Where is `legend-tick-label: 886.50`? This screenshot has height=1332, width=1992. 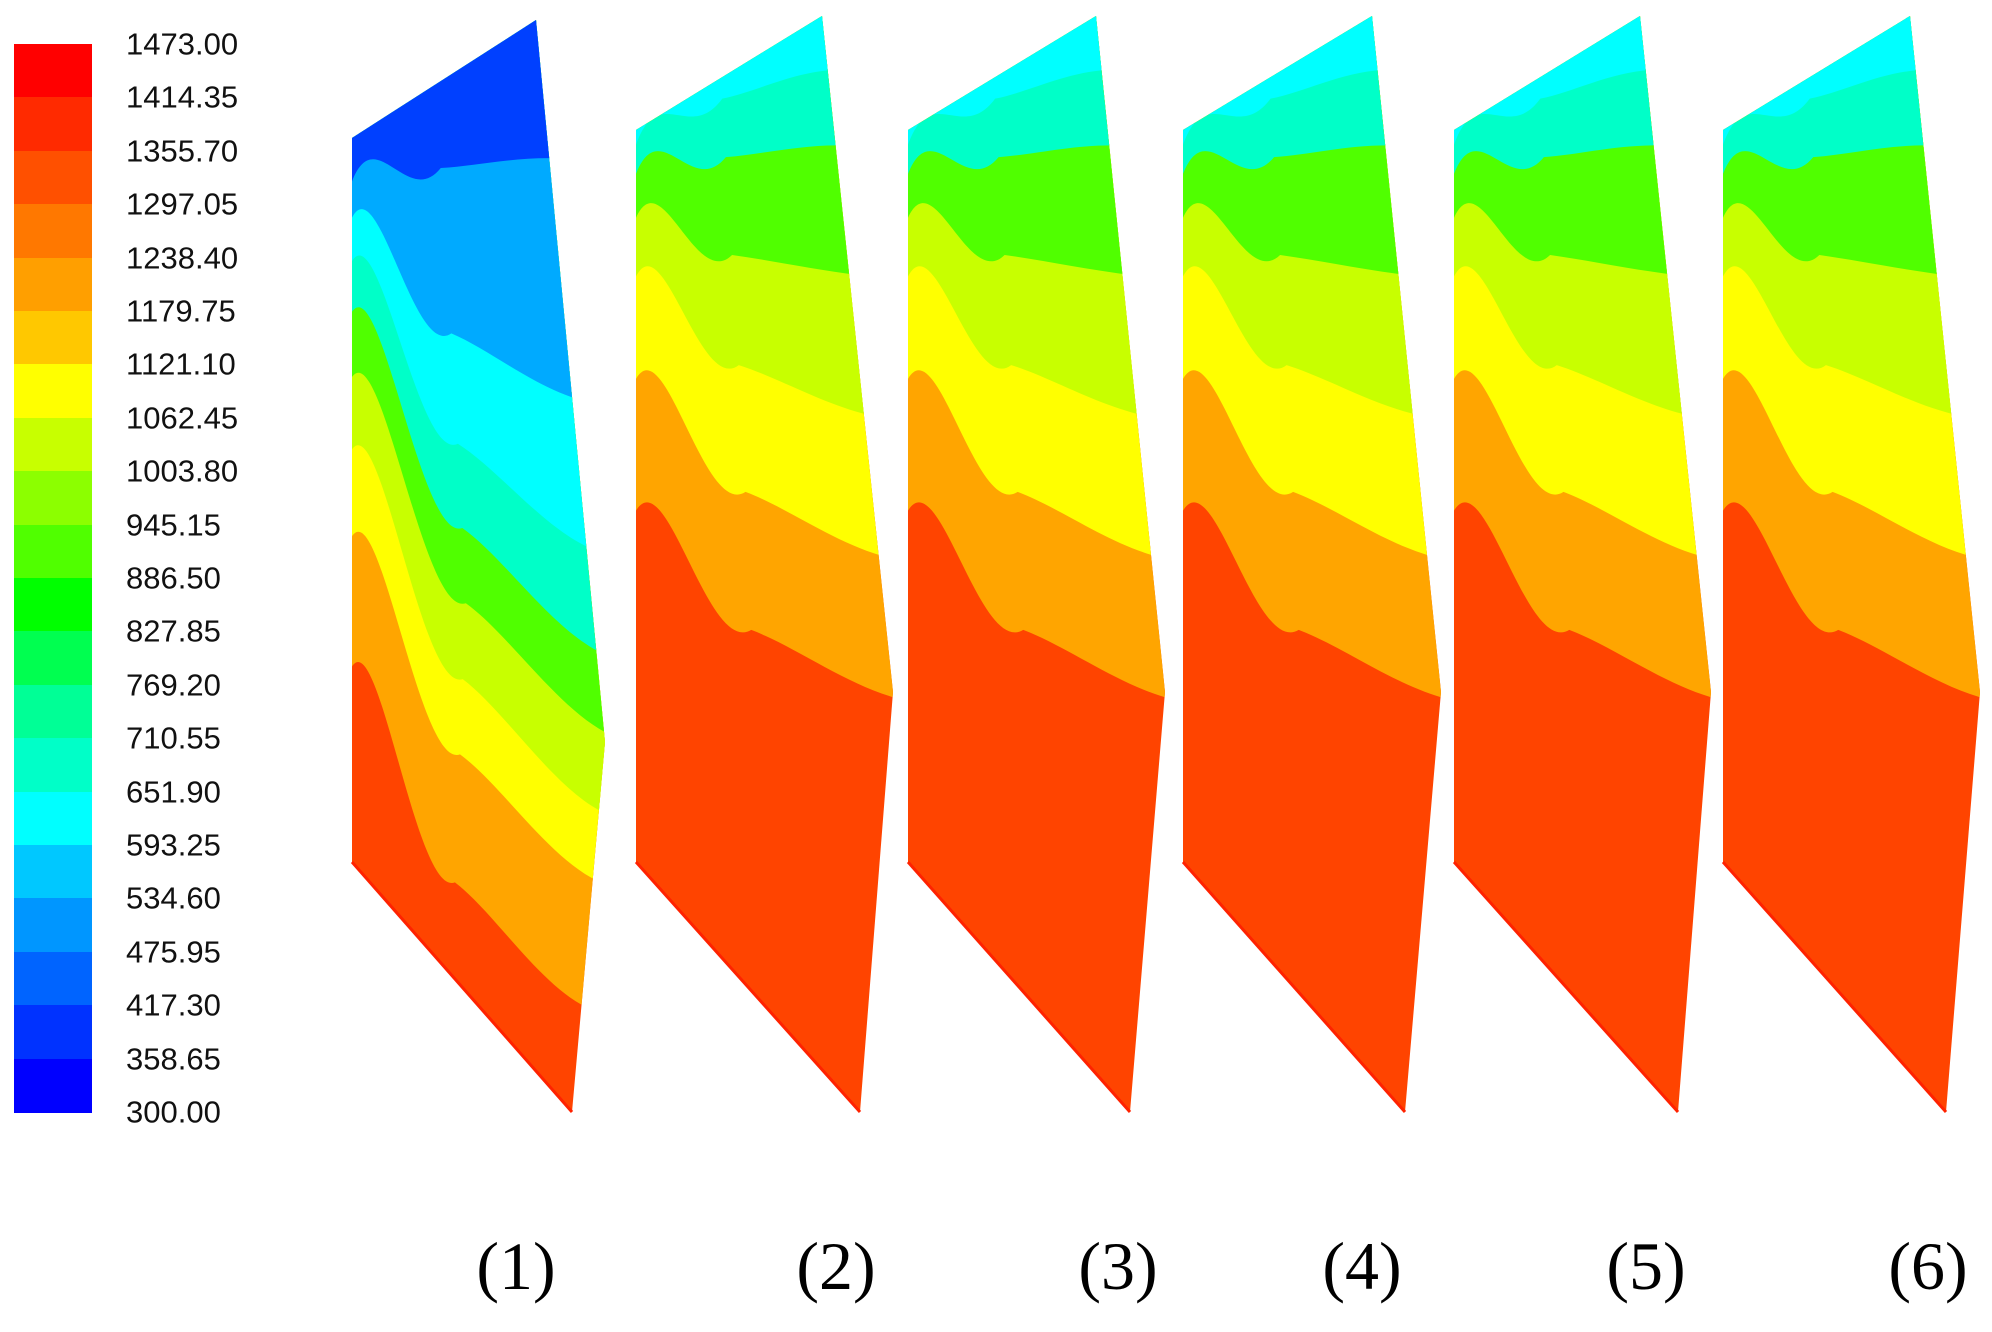 legend-tick-label: 886.50 is located at coordinates (173, 578).